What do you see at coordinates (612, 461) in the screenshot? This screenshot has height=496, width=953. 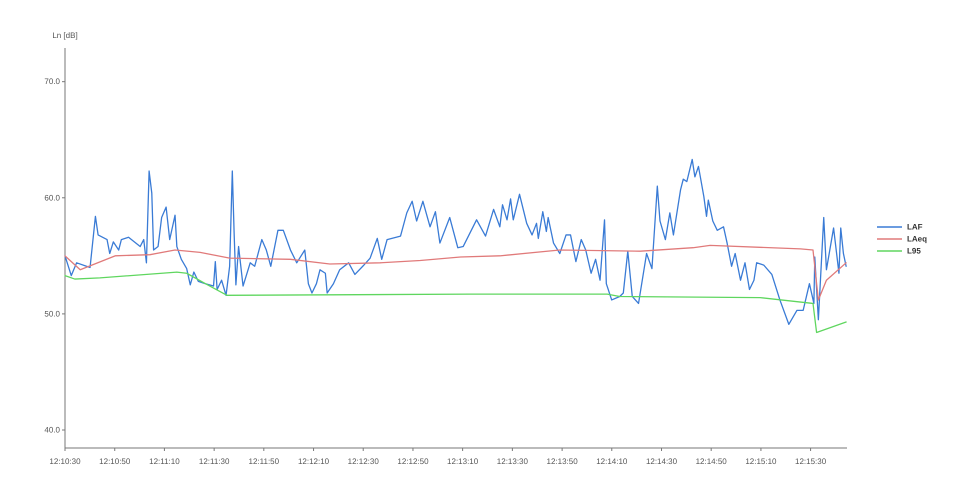 I see `x-tick-label: 12:14:10` at bounding box center [612, 461].